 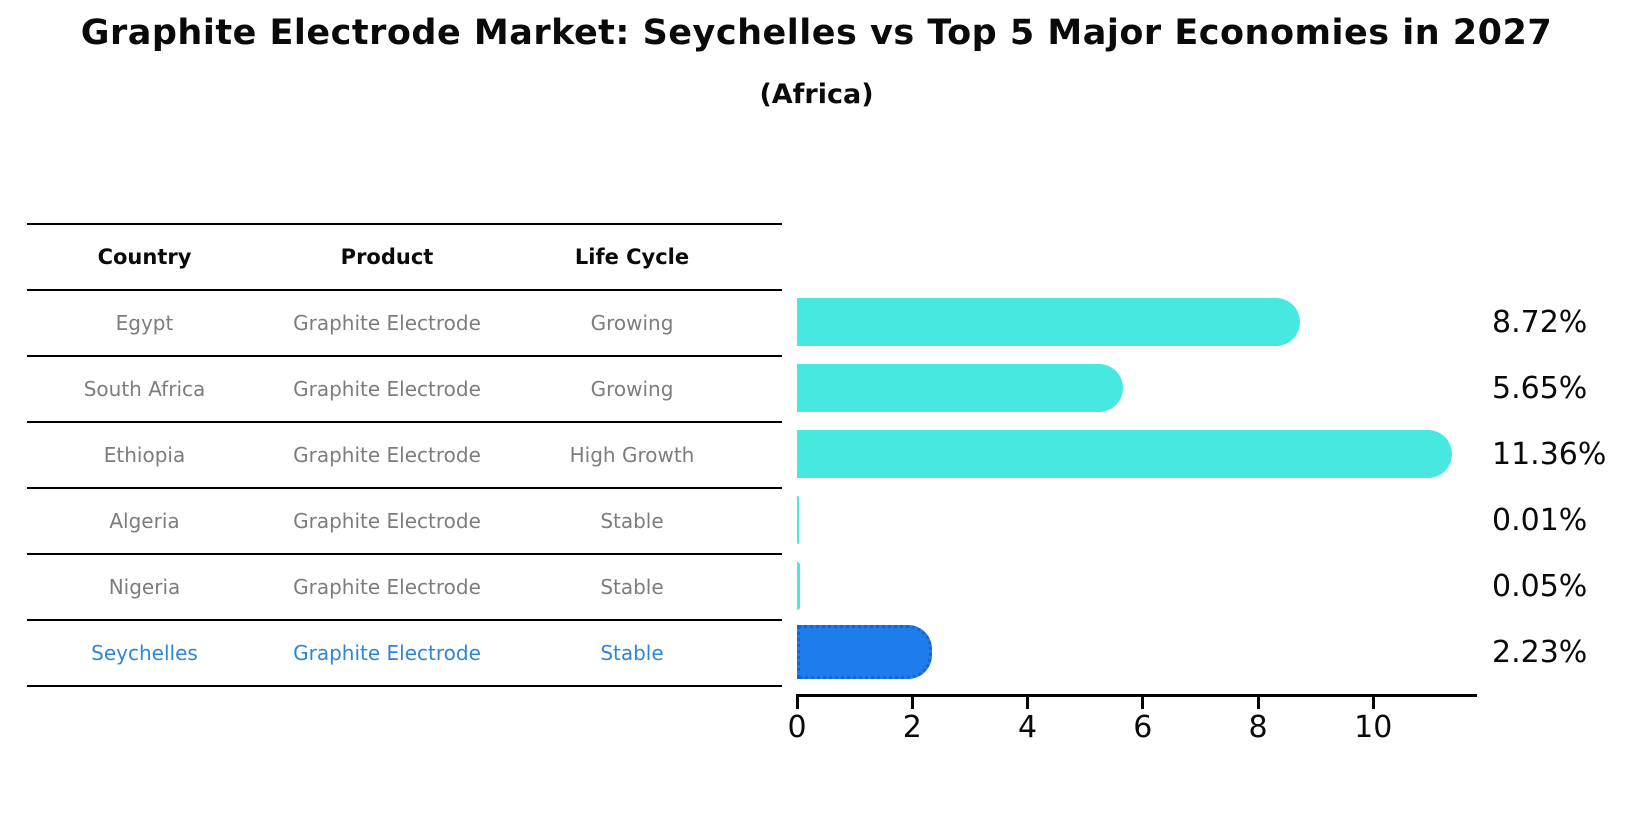 I want to click on country-cell: South Africa, so click(x=144, y=389).